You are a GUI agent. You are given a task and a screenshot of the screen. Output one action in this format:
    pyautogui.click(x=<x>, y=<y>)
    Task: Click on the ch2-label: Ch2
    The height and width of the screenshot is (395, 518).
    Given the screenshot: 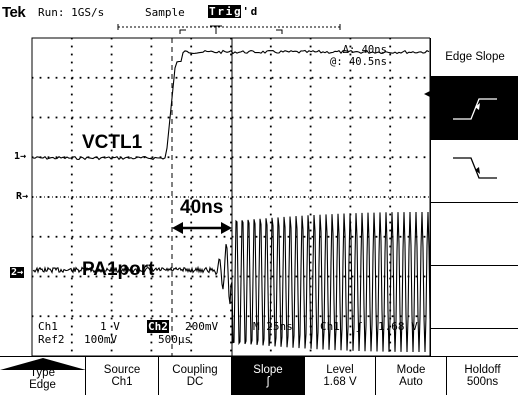 What is the action you would take?
    pyautogui.click(x=158, y=326)
    